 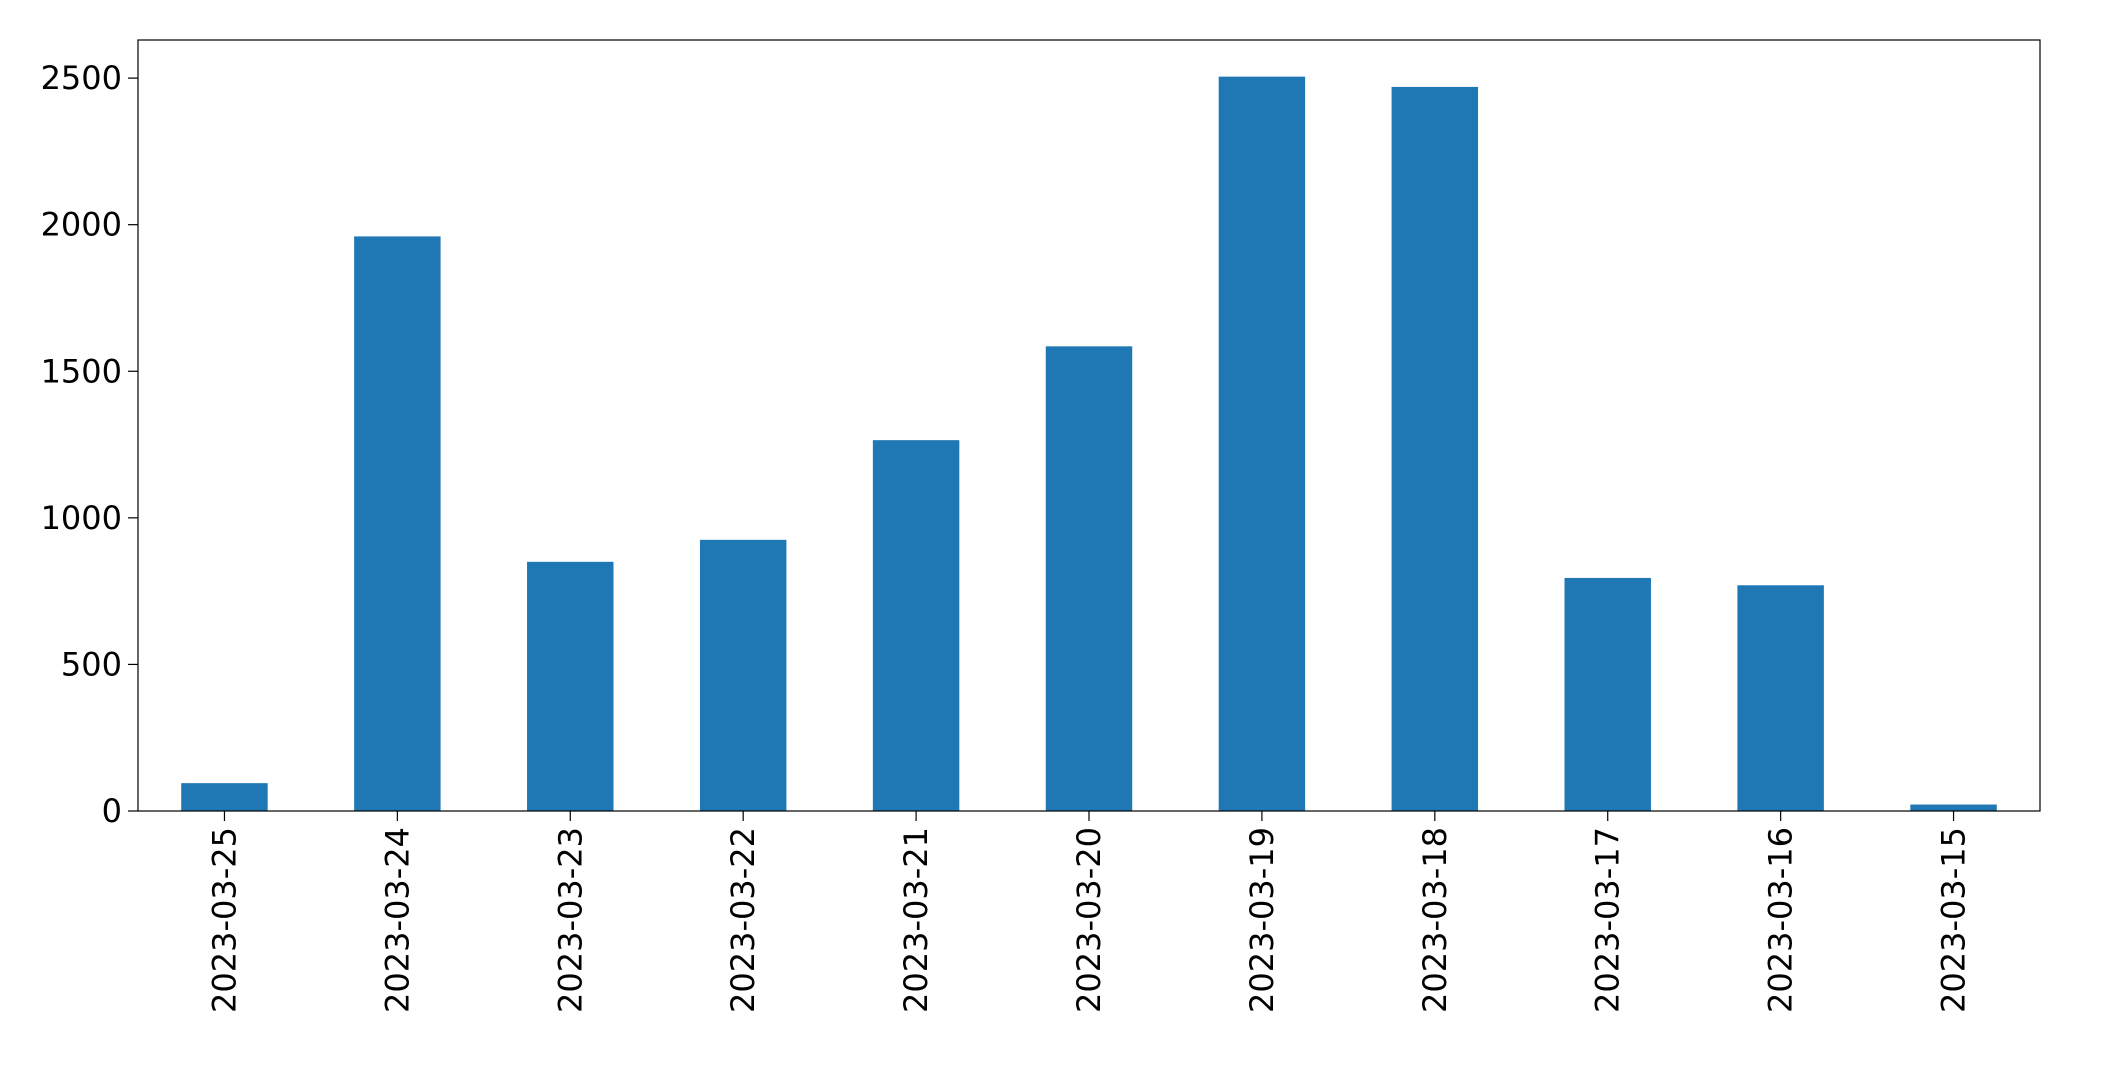 What do you see at coordinates (1608, 920) in the screenshot?
I see `x-tick-label: 2023-03-17` at bounding box center [1608, 920].